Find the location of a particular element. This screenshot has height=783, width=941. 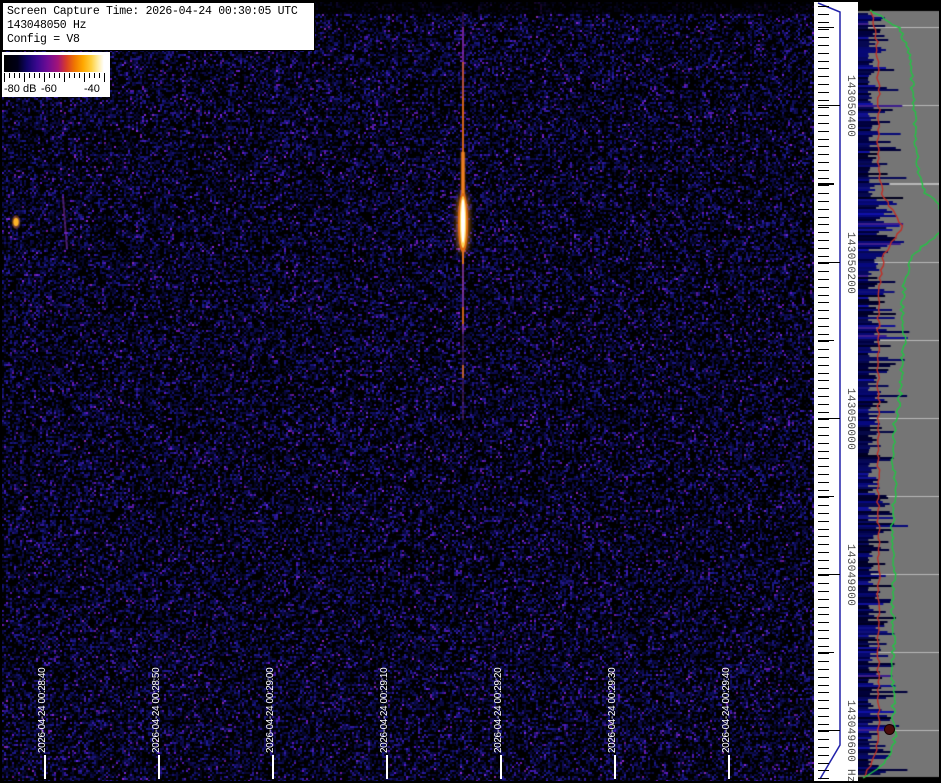

spectrum-canvas is located at coordinates (898, 391).